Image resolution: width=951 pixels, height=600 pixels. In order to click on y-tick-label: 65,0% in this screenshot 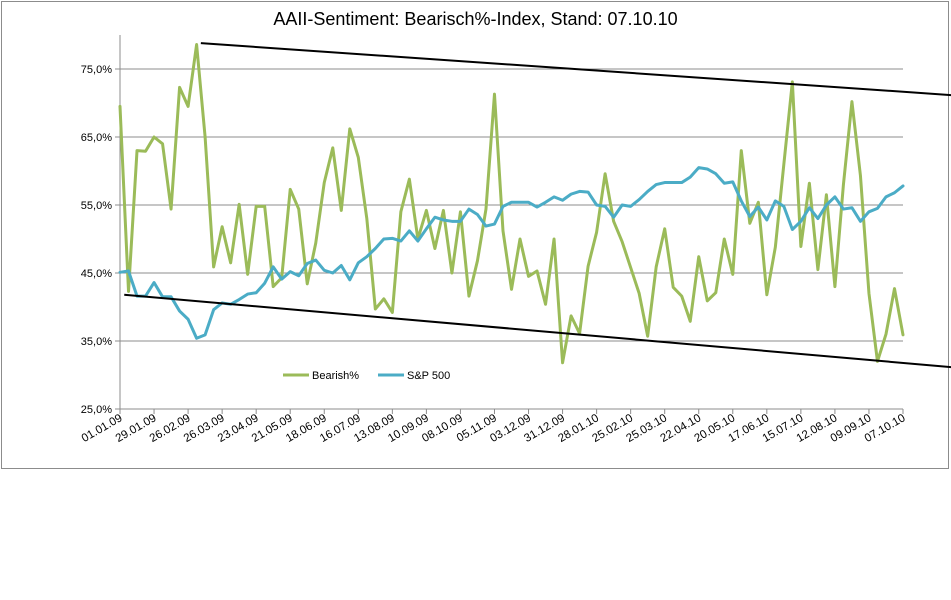, I will do `click(96, 138)`.